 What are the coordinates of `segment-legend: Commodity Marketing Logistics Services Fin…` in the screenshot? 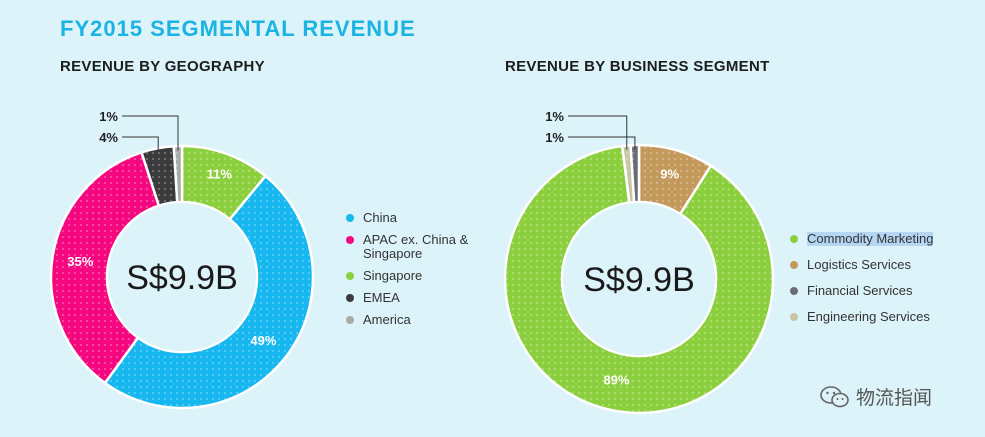 It's located at (885, 284).